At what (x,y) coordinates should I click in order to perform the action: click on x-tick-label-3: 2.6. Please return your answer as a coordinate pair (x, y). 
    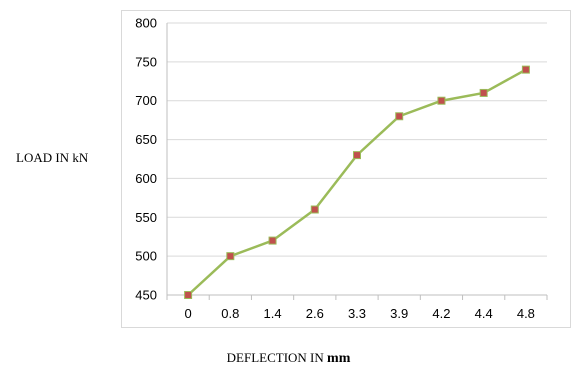
    Looking at the image, I should click on (315, 313).